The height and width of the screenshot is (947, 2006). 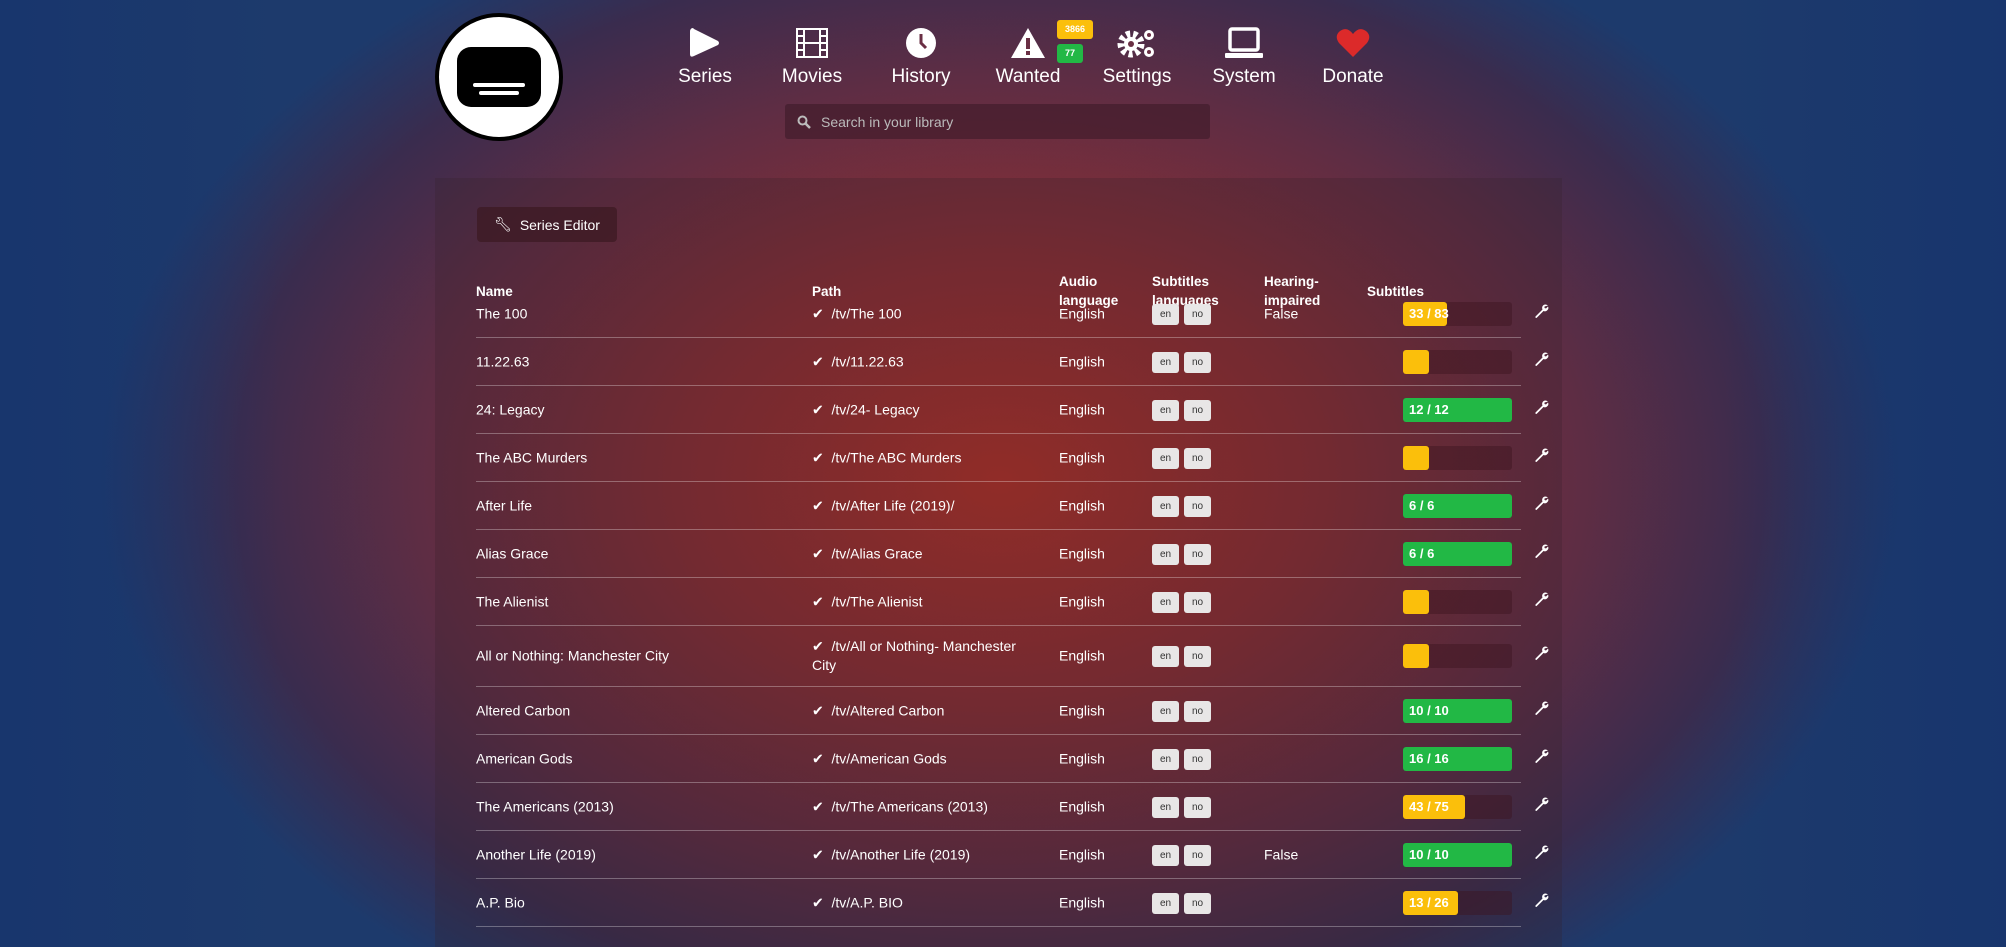 What do you see at coordinates (512, 601) in the screenshot?
I see `series-name: The Alienist` at bounding box center [512, 601].